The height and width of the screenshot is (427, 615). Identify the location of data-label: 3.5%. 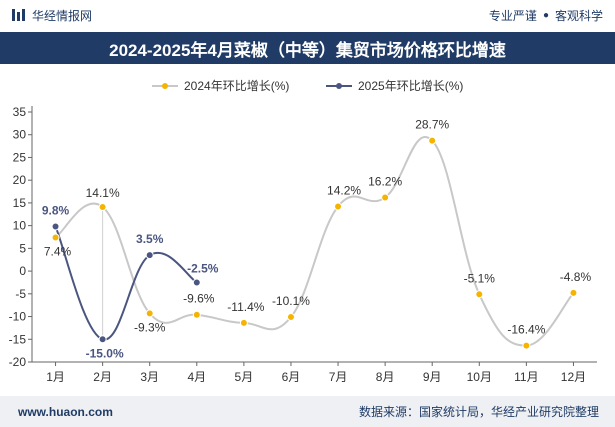
(150, 239).